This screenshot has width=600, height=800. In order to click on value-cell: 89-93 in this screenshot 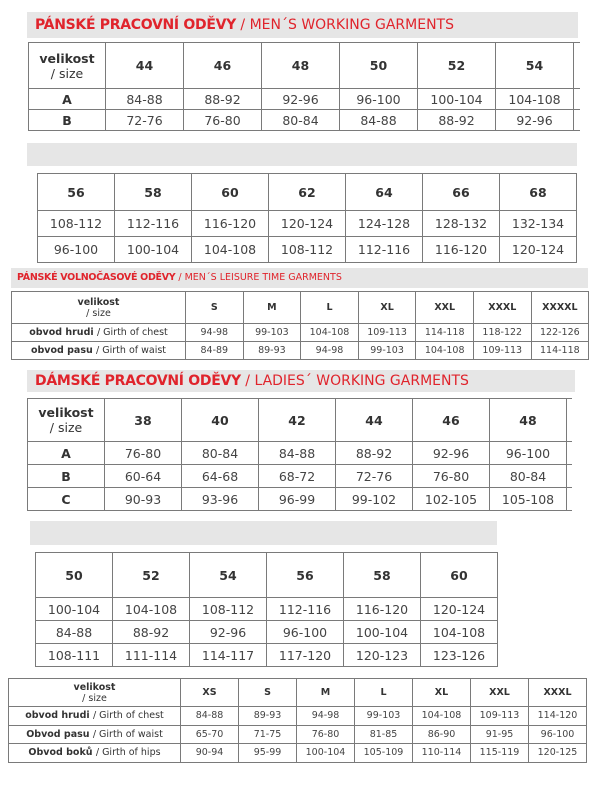, I will do `click(272, 350)`.